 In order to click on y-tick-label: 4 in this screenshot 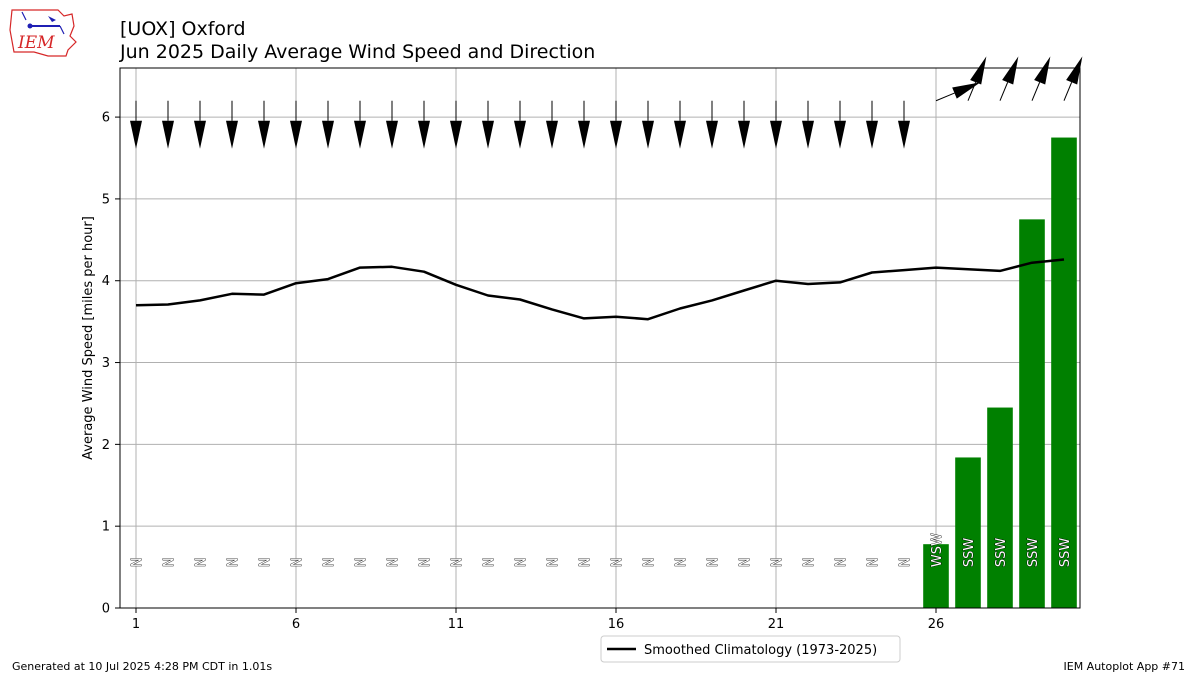, I will do `click(106, 281)`.